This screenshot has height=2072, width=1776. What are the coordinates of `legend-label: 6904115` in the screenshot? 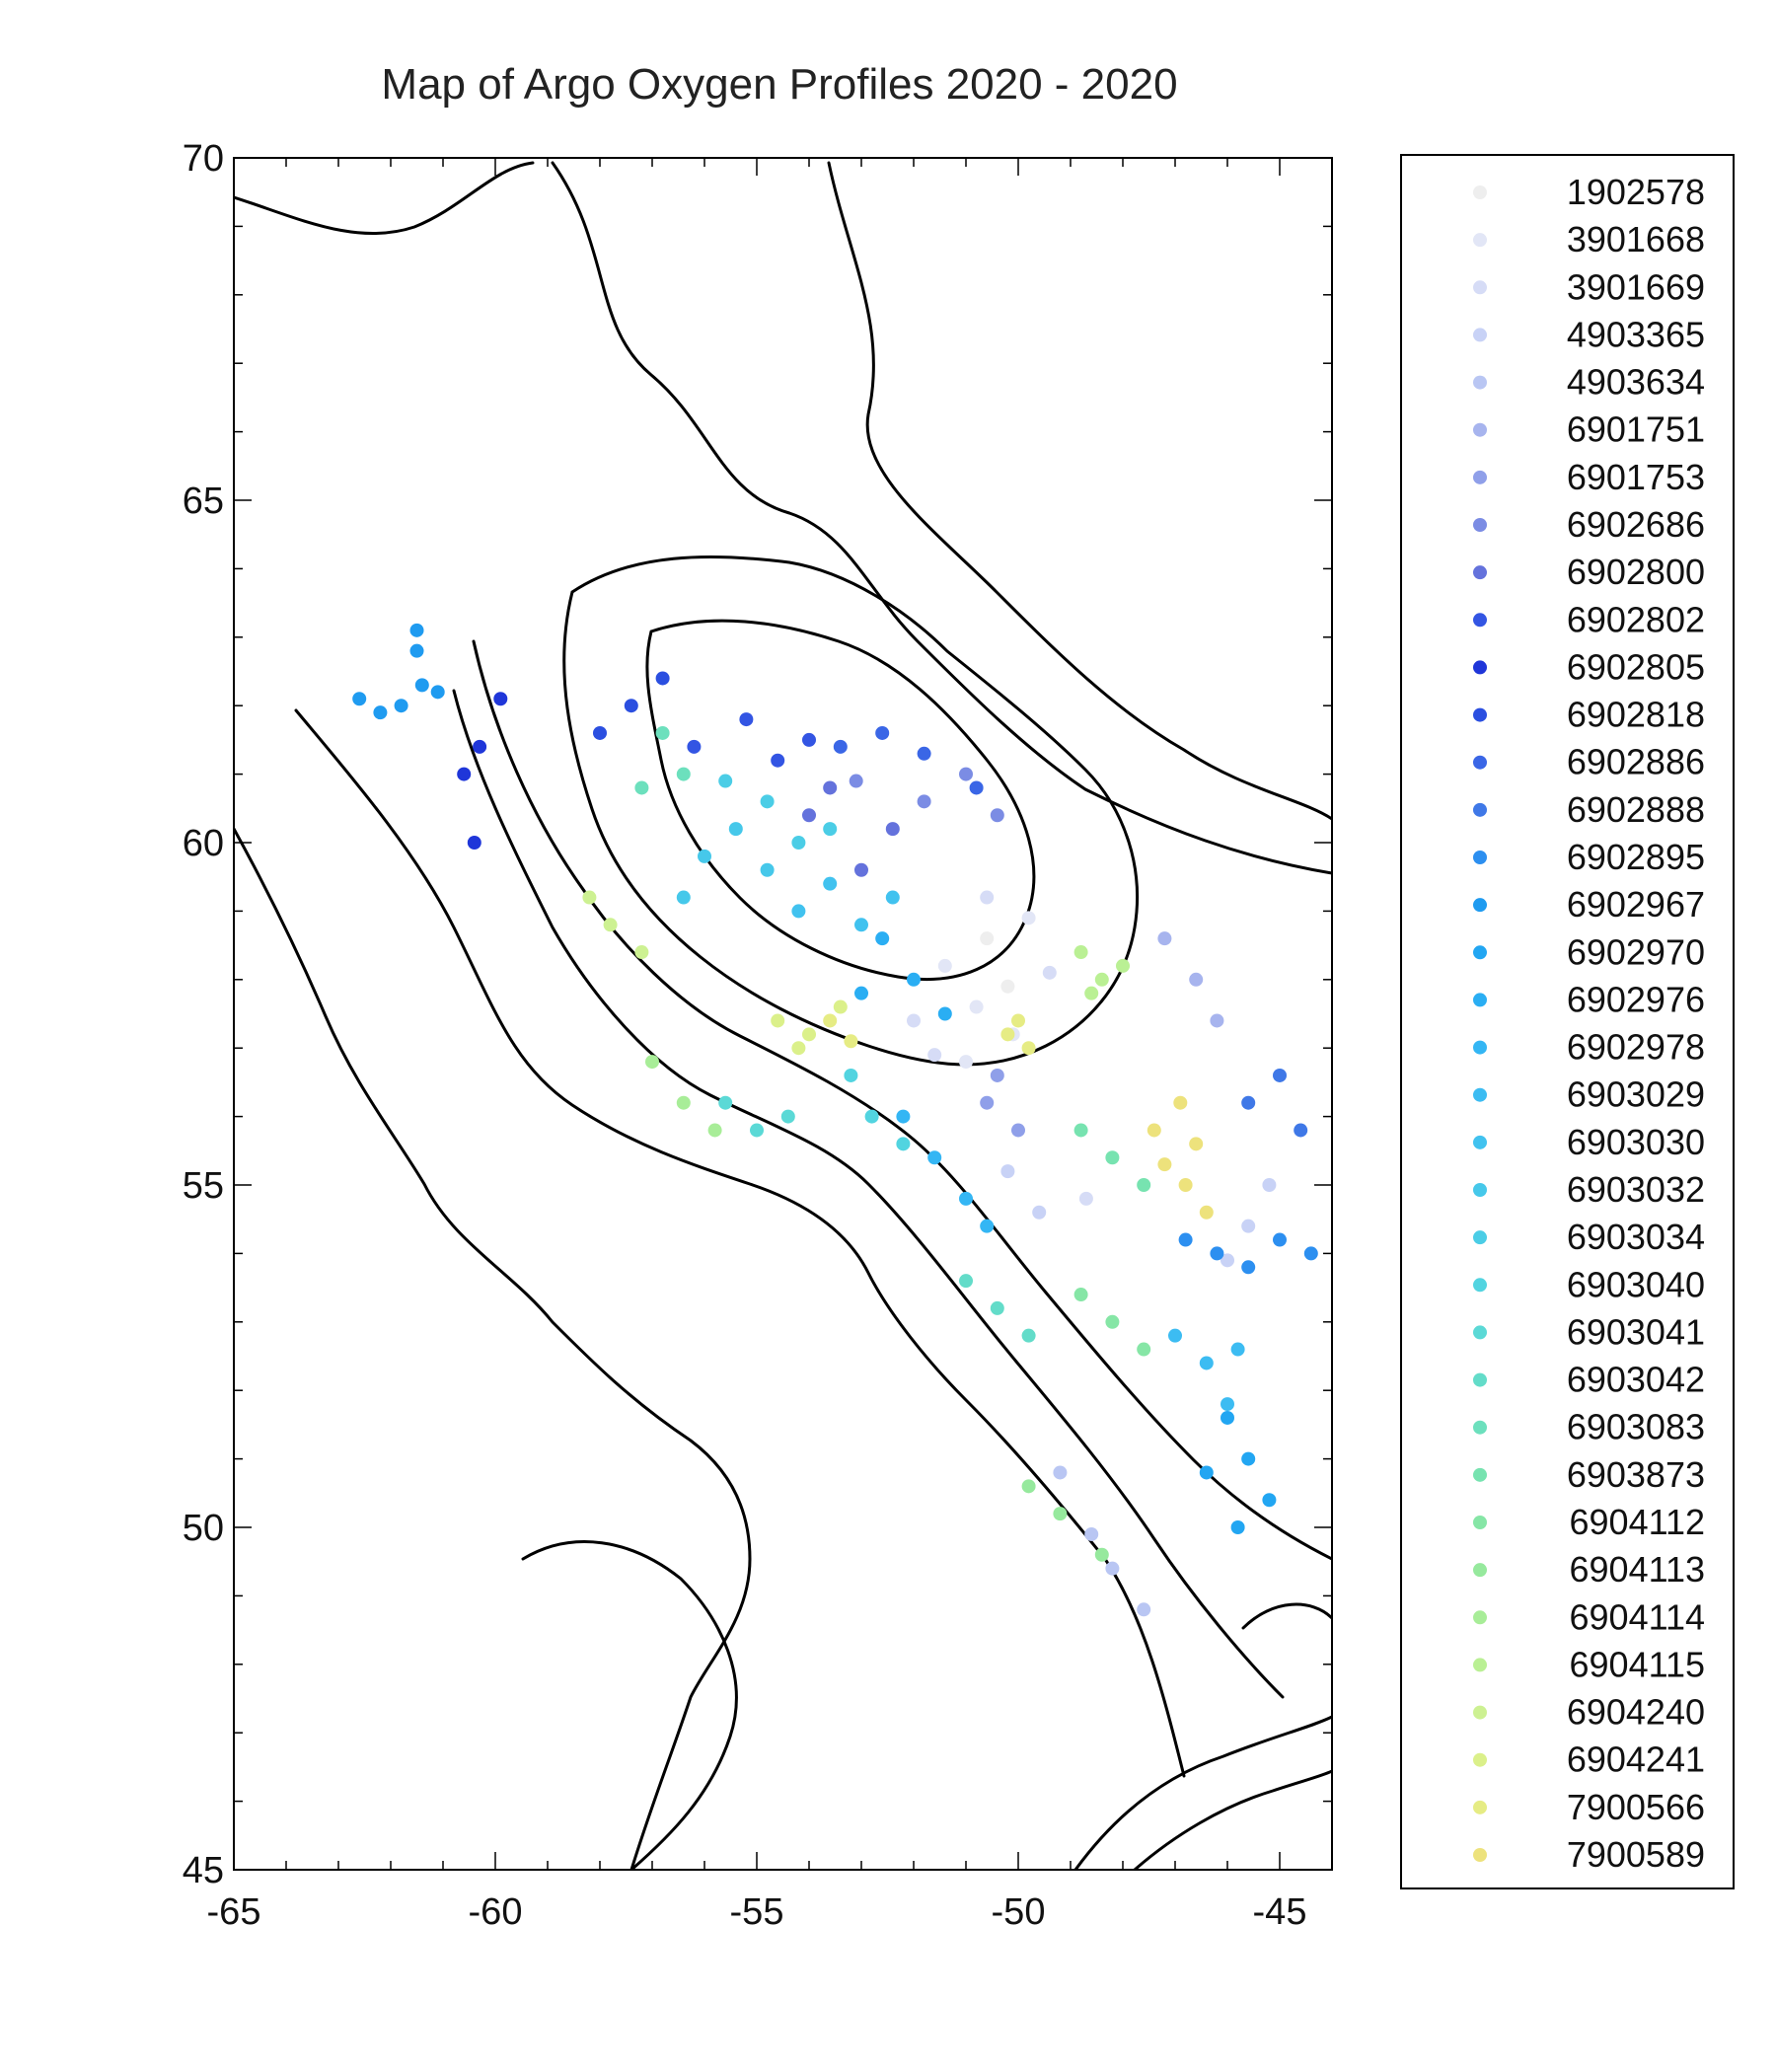 It's located at (1638, 1664).